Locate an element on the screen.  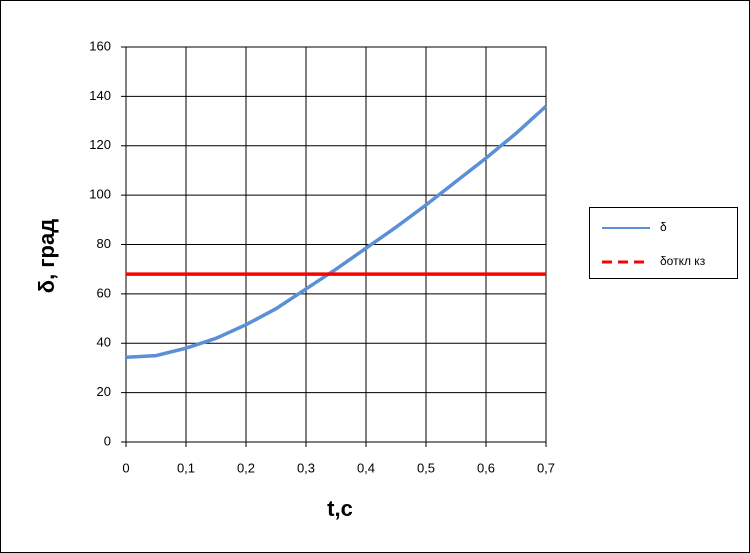
y-tick-label: 140 is located at coordinates (100, 95).